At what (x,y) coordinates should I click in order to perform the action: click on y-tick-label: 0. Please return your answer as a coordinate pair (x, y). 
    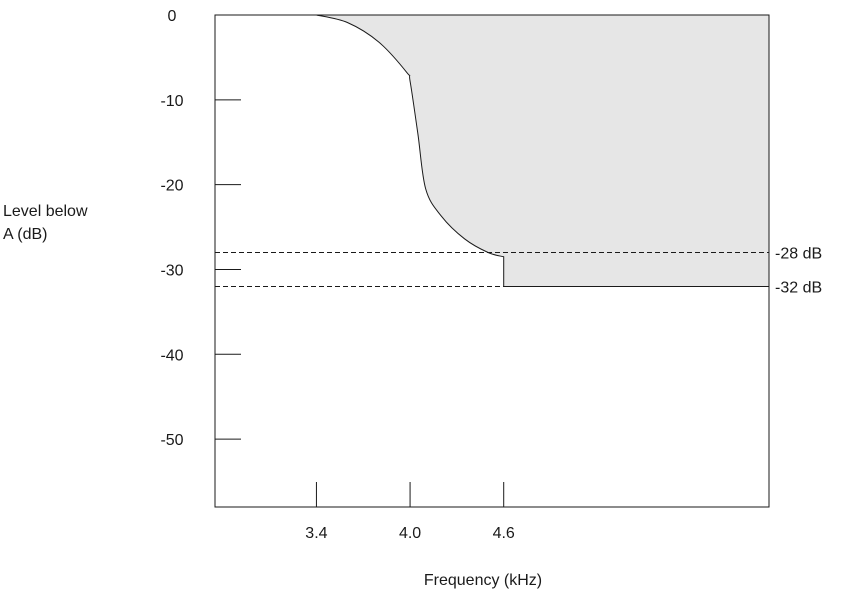
    Looking at the image, I should click on (172, 16).